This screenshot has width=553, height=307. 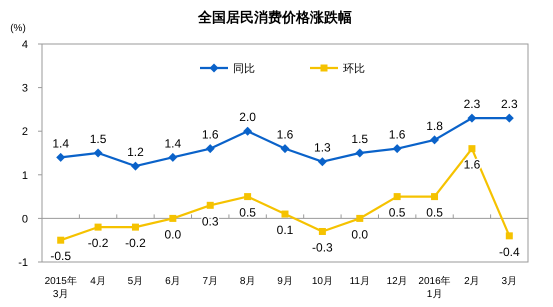 I want to click on x-tick-label: 2月, so click(x=472, y=281).